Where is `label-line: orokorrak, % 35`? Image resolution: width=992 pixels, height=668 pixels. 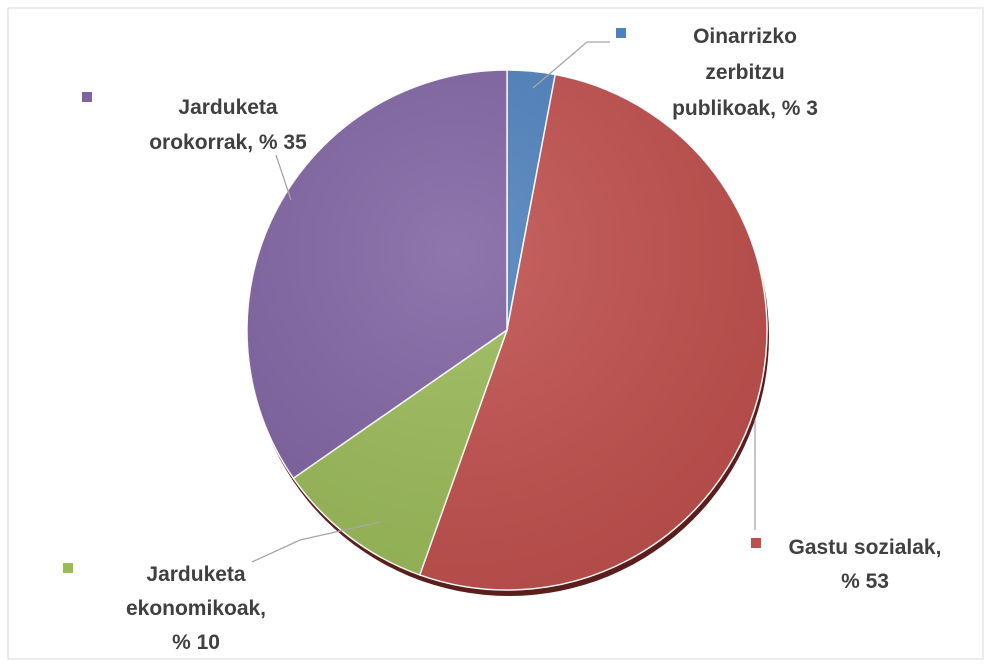 label-line: orokorrak, % 35 is located at coordinates (228, 142).